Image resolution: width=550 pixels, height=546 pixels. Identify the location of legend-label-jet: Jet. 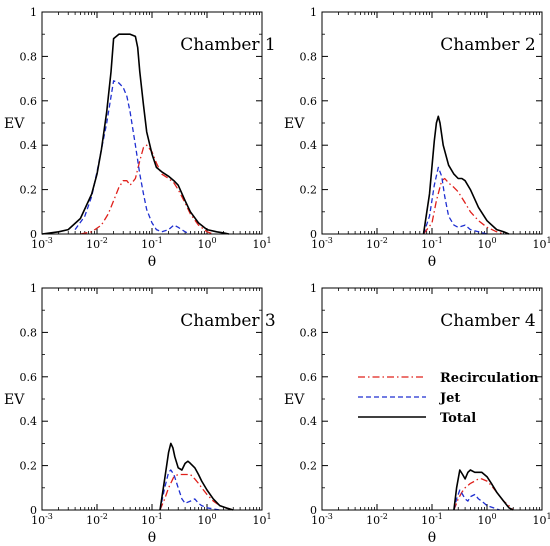
(449, 398).